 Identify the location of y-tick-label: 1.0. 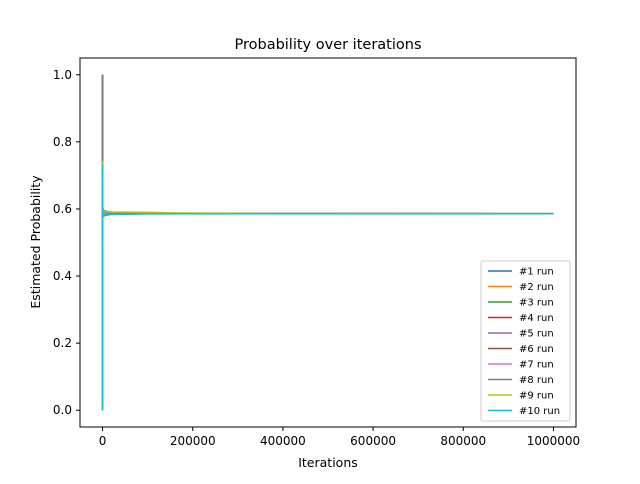
(62, 75).